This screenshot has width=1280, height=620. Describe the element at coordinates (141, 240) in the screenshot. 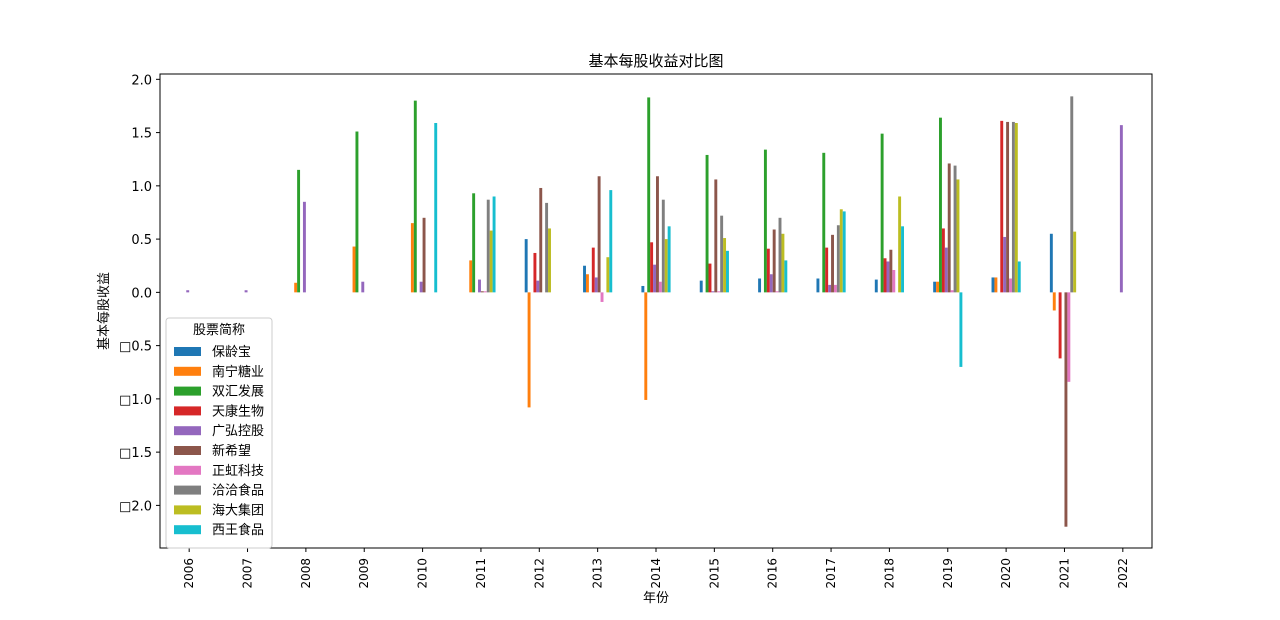

I see `y-tick-label: 0.5` at that location.